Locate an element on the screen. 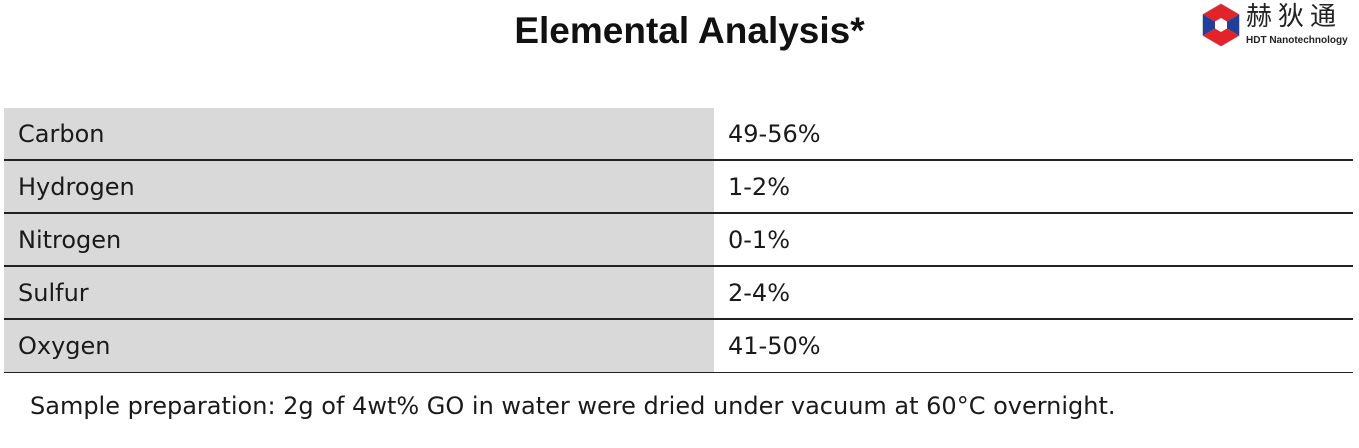  table-row: Oxygen 41-50% is located at coordinates (678, 346).